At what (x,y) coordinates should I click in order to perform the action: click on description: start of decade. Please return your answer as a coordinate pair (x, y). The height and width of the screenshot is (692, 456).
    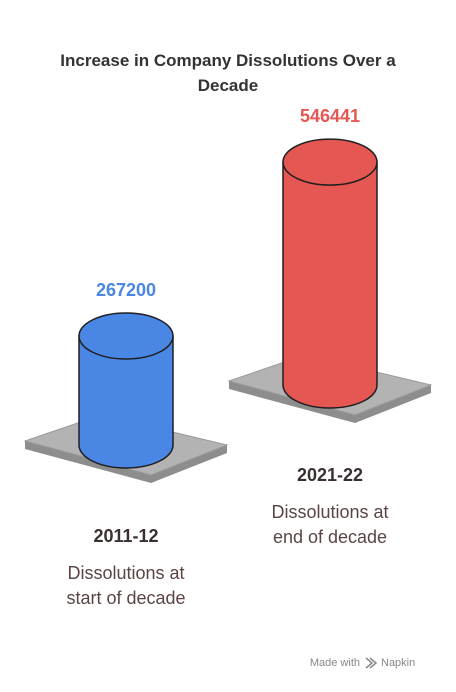
    Looking at the image, I should click on (125, 598).